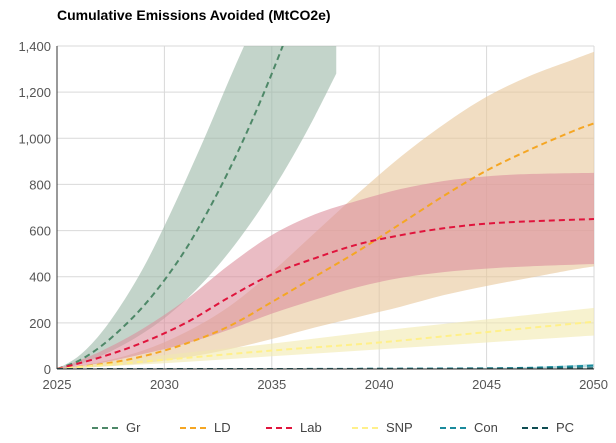 The width and height of the screenshot is (616, 443). What do you see at coordinates (40, 277) in the screenshot?
I see `y-tick-label: 400` at bounding box center [40, 277].